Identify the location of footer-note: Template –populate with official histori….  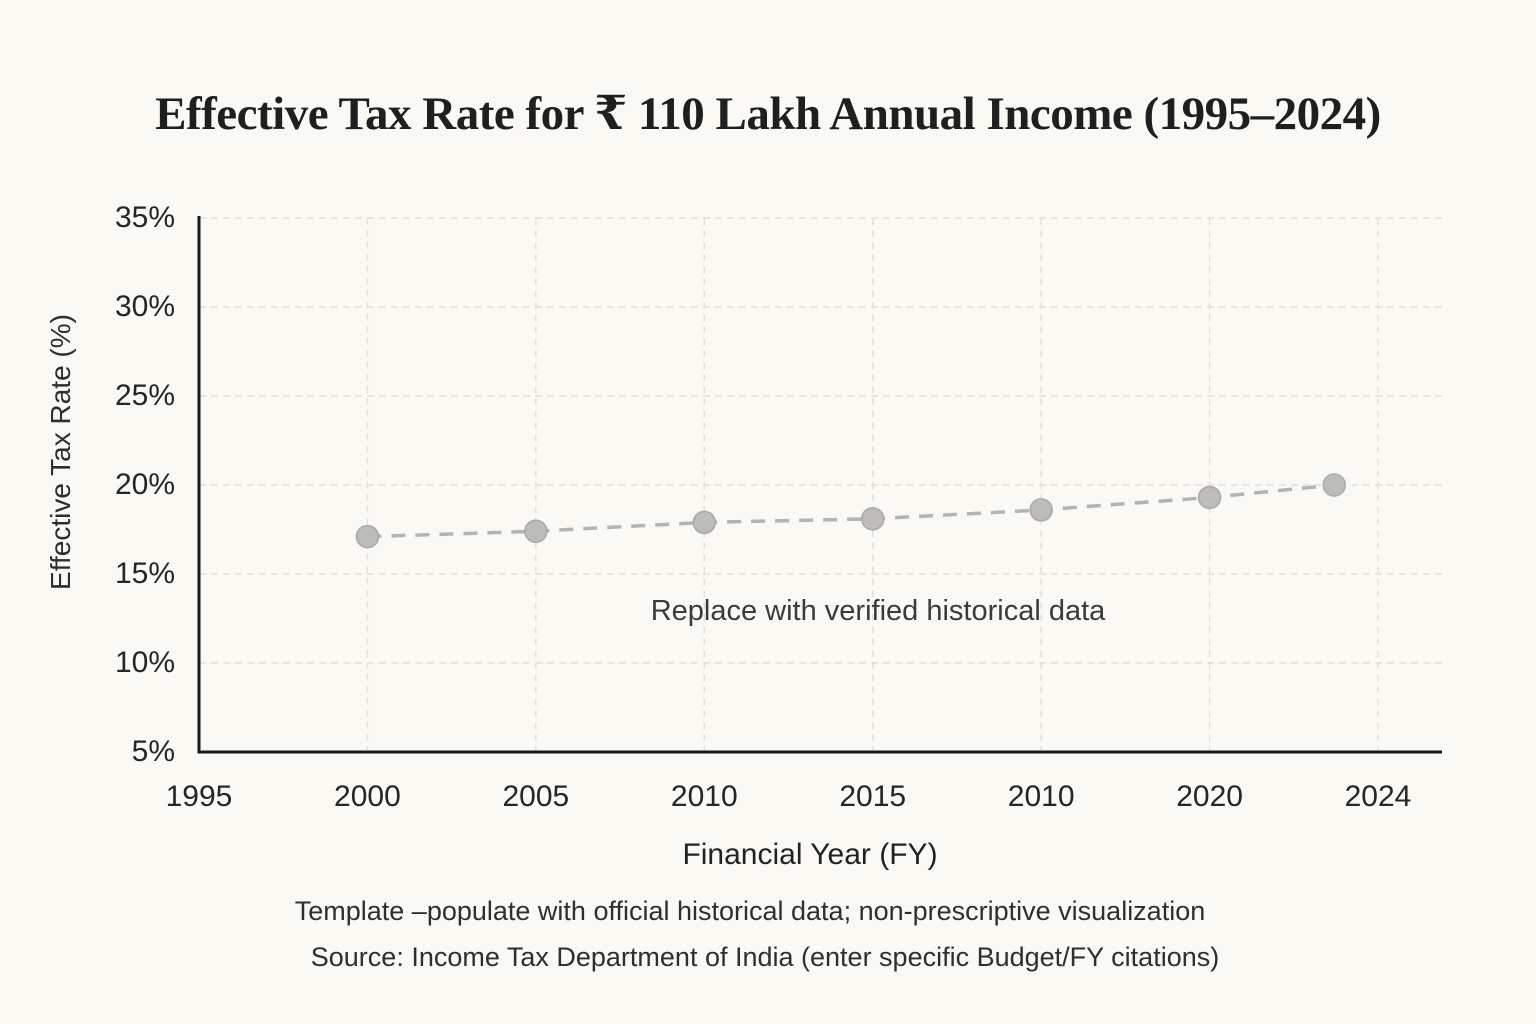
(750, 911).